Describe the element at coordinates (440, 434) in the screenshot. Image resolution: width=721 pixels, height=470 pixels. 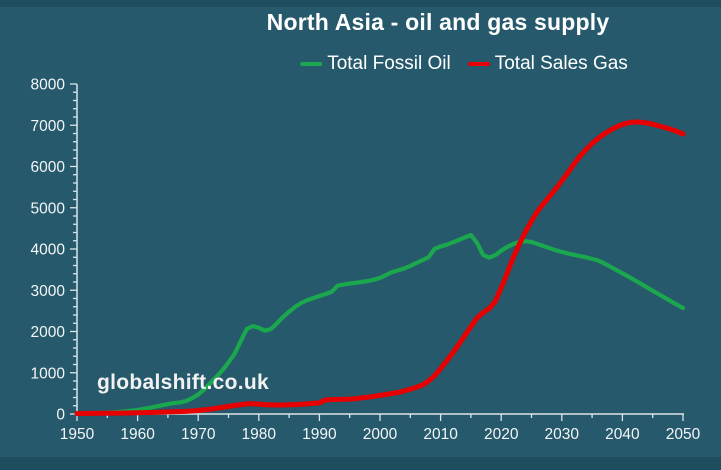
I see `x-tick-label: 2010` at that location.